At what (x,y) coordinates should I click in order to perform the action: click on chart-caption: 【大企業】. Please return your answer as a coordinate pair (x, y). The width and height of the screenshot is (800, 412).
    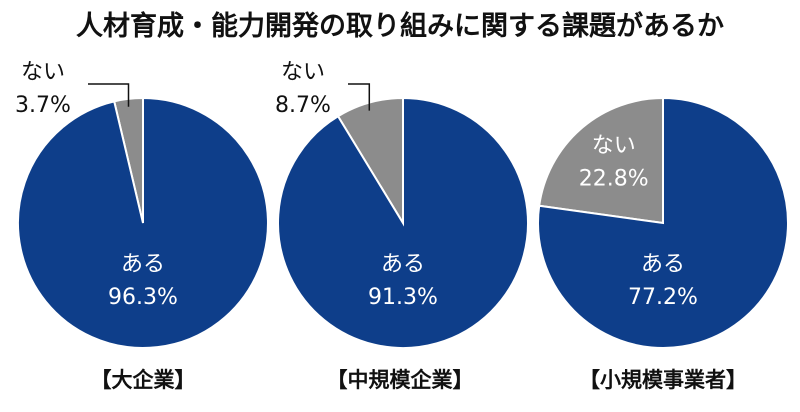
    Looking at the image, I should click on (143, 380).